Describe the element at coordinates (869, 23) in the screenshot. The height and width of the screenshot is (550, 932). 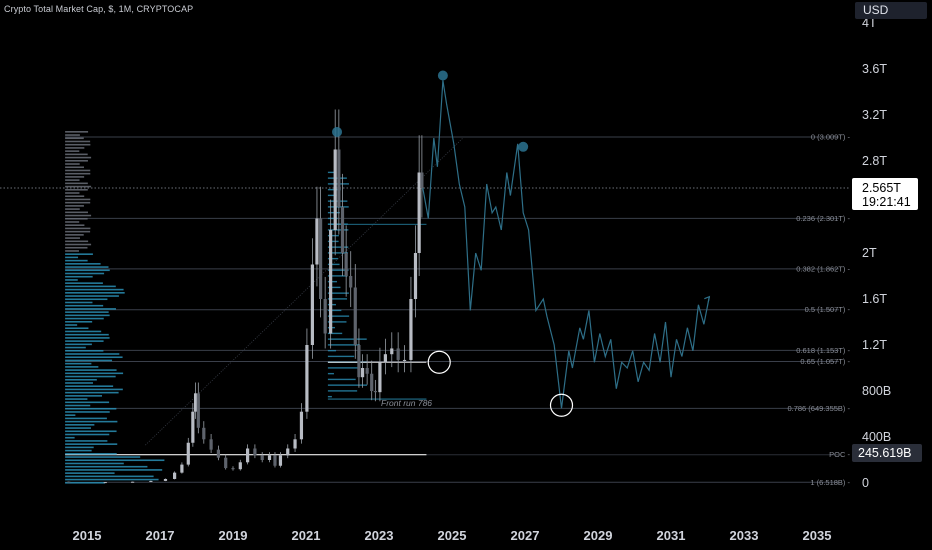
I see `y-tick-0: 4T` at that location.